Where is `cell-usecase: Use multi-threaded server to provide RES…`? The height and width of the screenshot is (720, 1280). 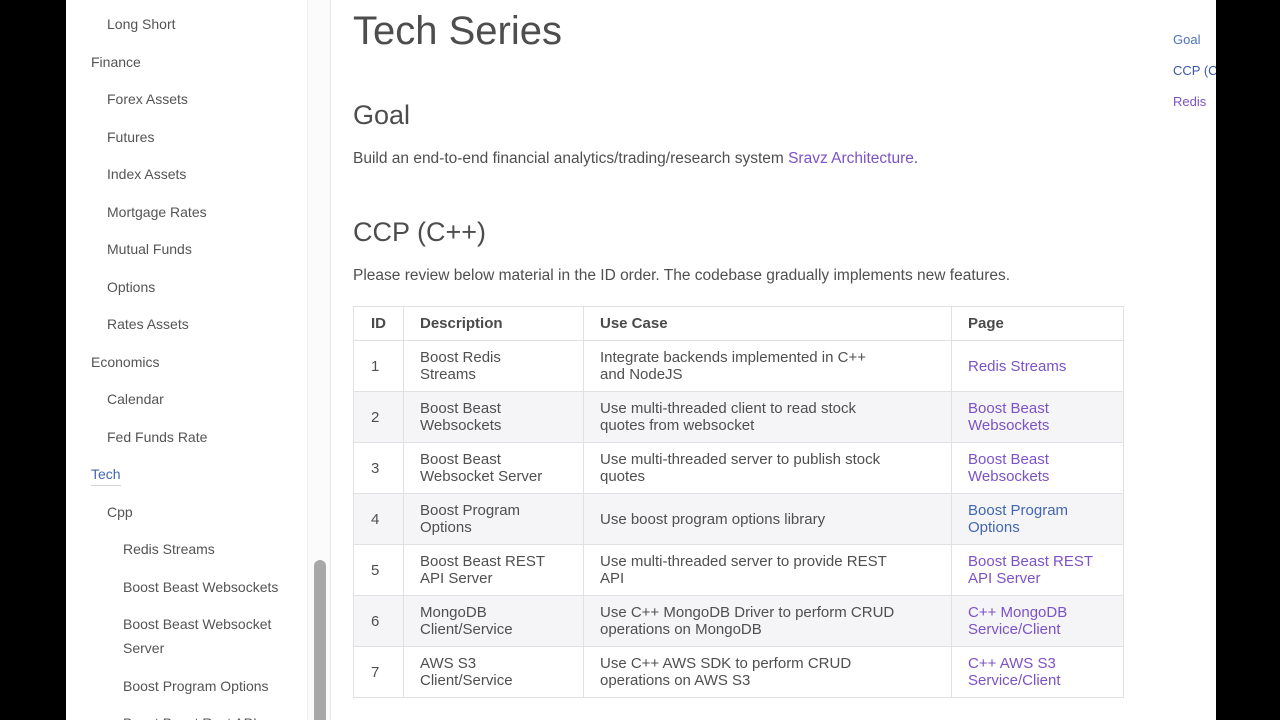 cell-usecase: Use multi-threaded server to provide RES… is located at coordinates (767, 570).